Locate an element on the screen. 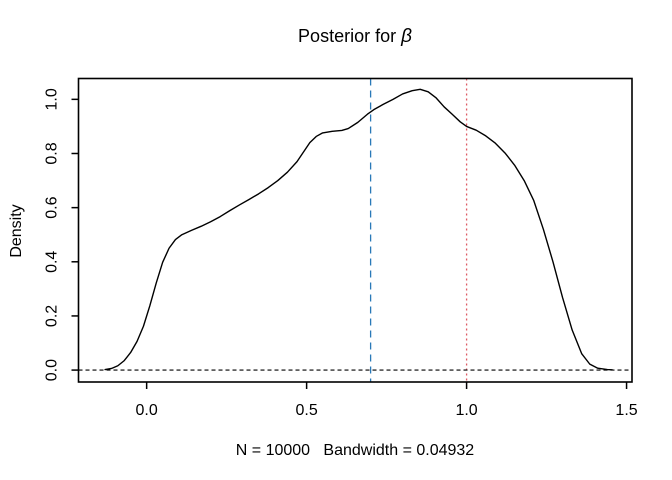 This screenshot has height=480, width=672. x-axis-subtitle: N = 10000 Bandwidth = 0.04932 is located at coordinates (355, 450).